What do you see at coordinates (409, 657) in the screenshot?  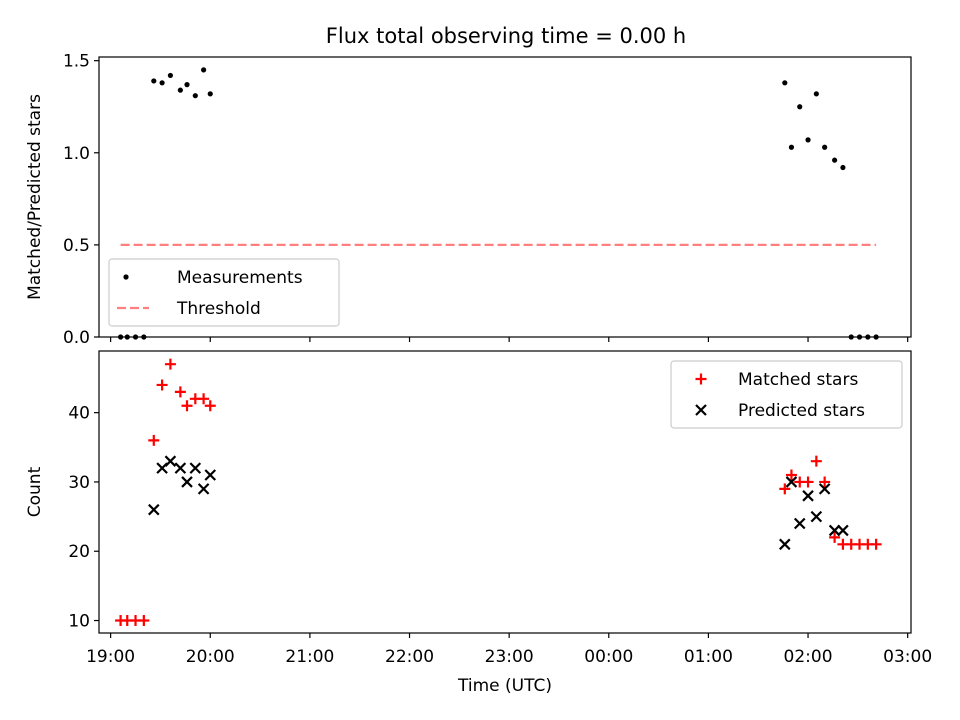 I see `x-tick-label: 22:00` at bounding box center [409, 657].